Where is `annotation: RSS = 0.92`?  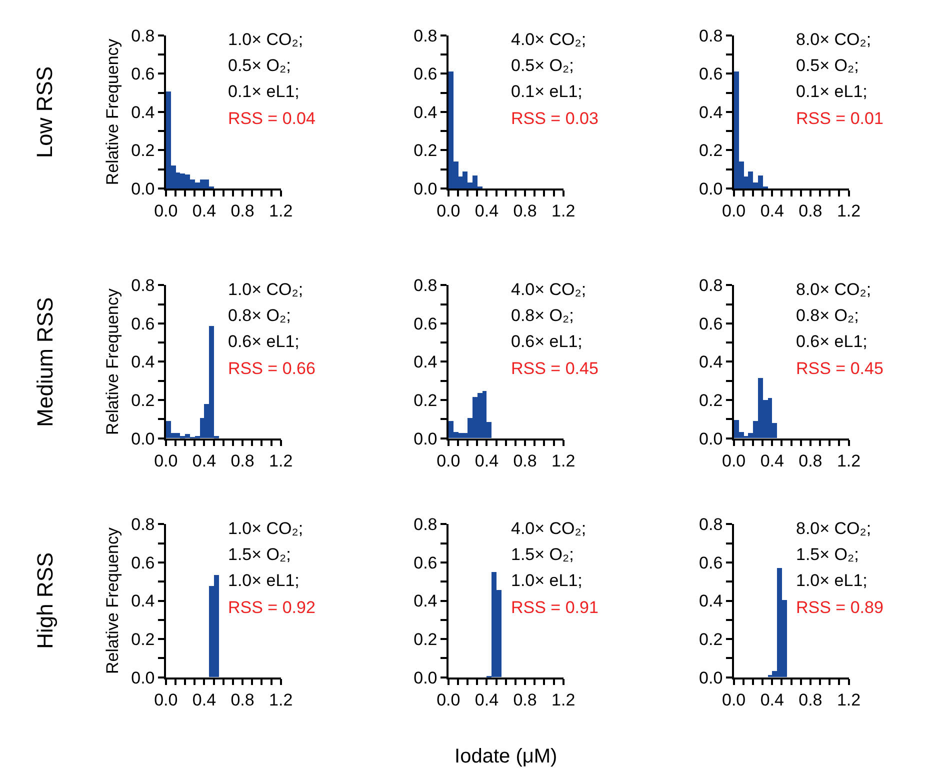 annotation: RSS = 0.92 is located at coordinates (272, 607).